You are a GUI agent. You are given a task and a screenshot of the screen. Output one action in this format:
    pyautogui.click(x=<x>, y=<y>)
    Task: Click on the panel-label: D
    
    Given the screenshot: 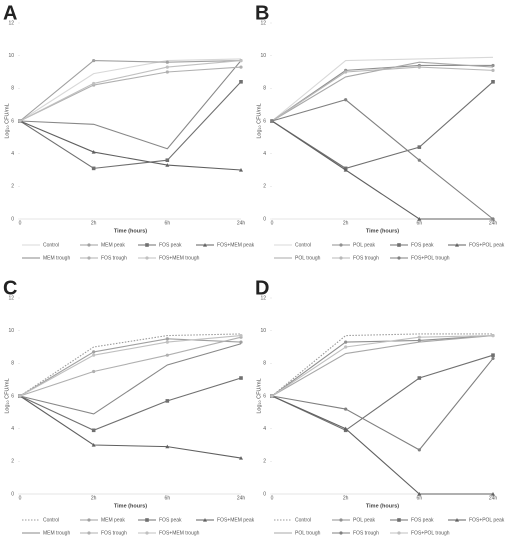 What is the action you would take?
    pyautogui.click(x=262, y=288)
    